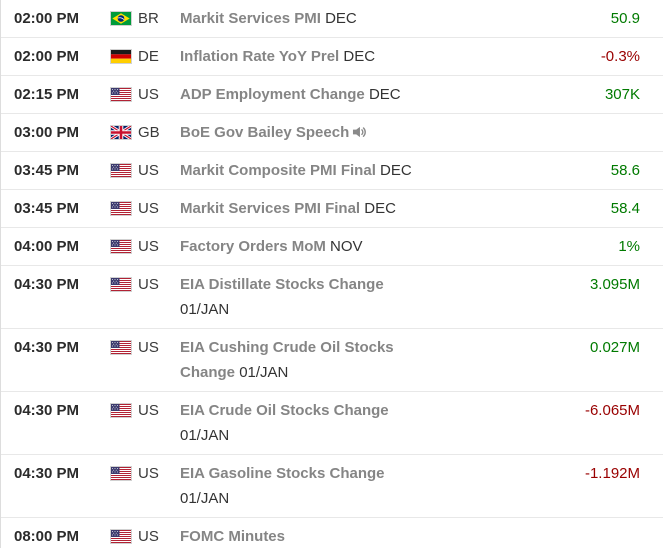 The width and height of the screenshot is (663, 548). Describe the element at coordinates (268, 18) in the screenshot. I see `event-name: Markit Services PMI DEC` at that location.